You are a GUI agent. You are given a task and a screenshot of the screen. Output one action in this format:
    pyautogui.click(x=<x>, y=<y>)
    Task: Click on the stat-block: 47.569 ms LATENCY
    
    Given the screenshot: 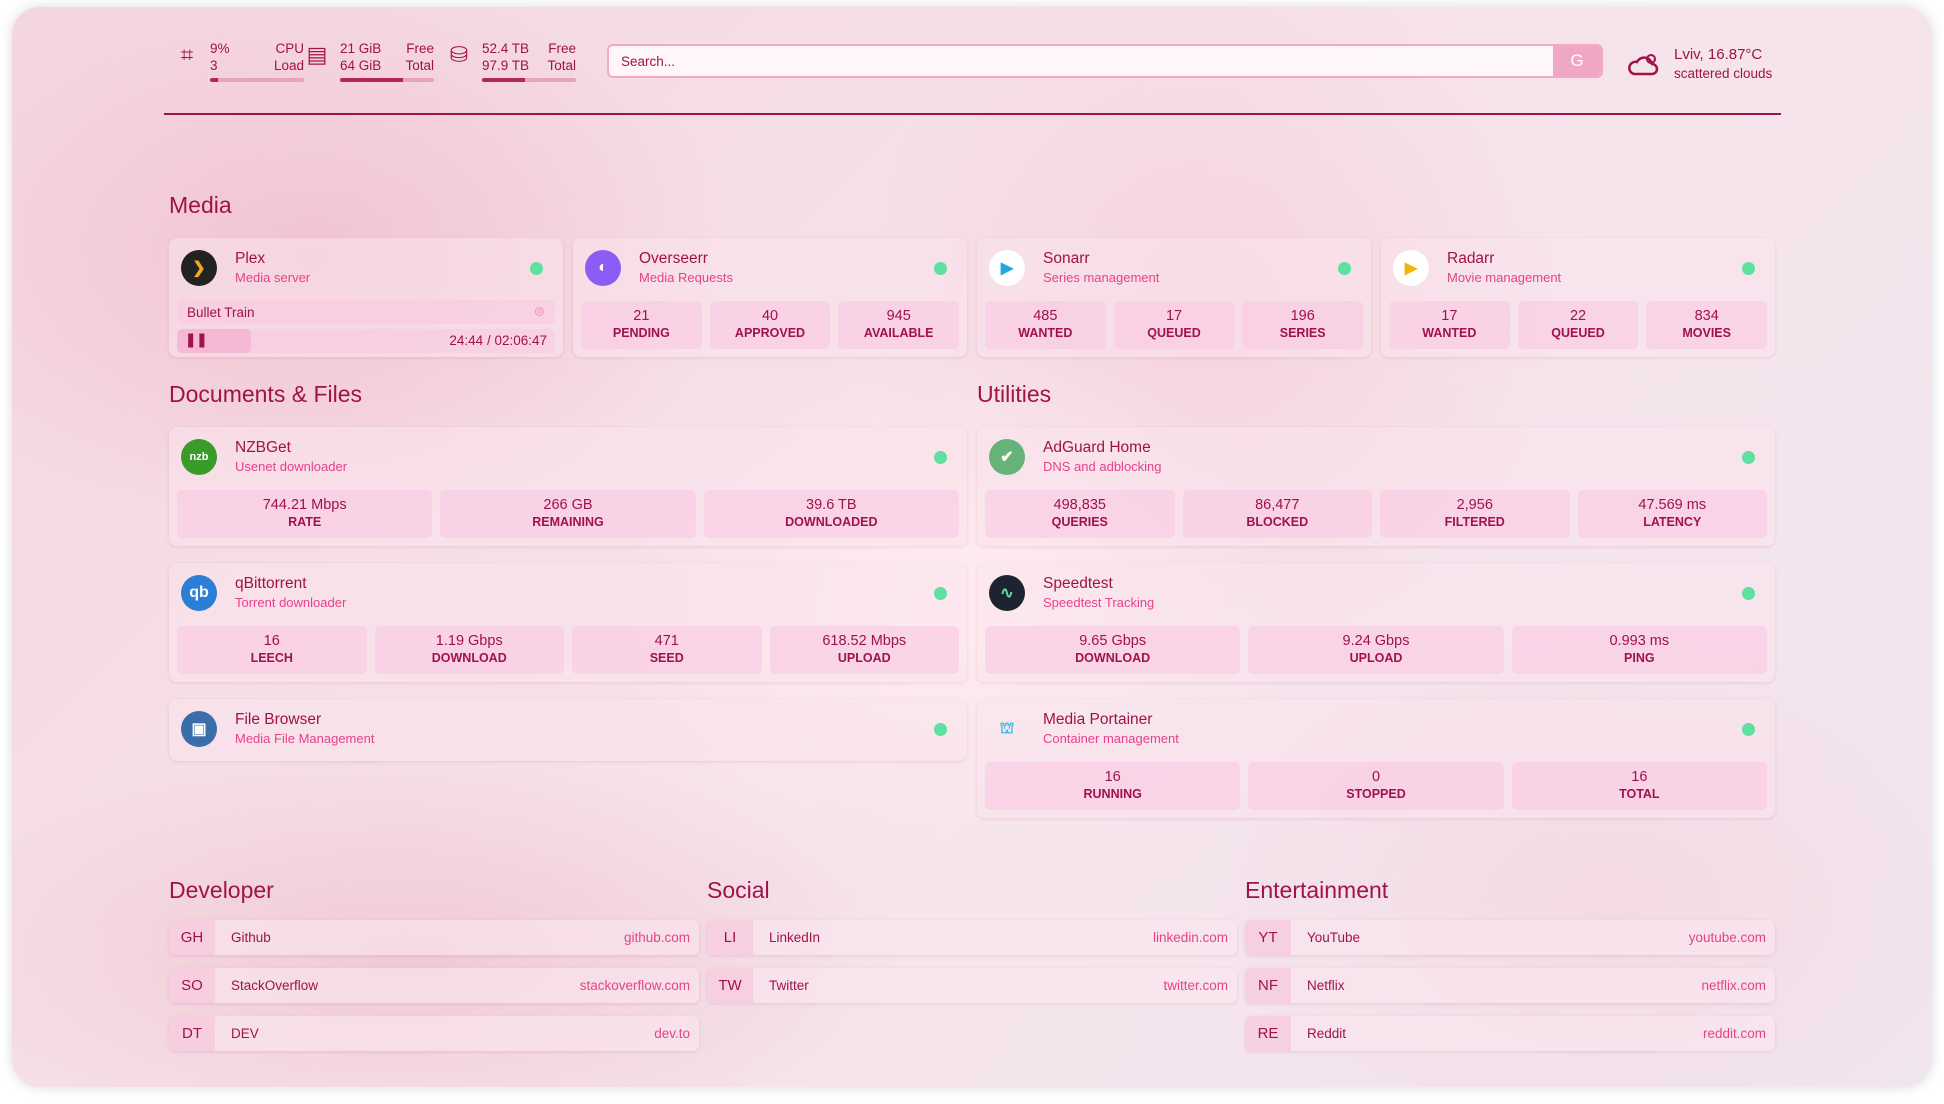 What is the action you would take?
    pyautogui.click(x=1672, y=514)
    